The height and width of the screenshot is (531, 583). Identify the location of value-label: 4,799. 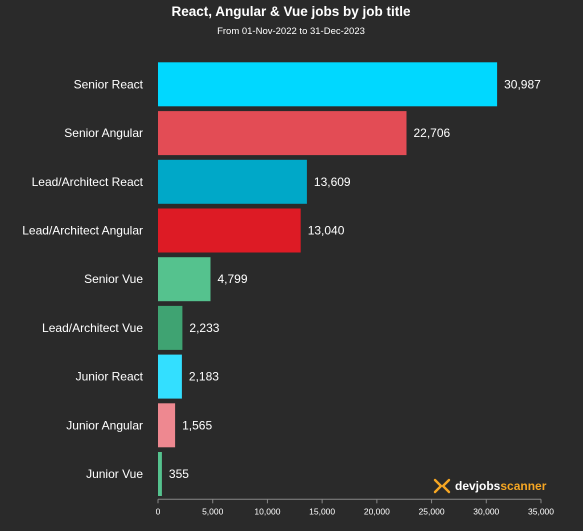
(233, 279).